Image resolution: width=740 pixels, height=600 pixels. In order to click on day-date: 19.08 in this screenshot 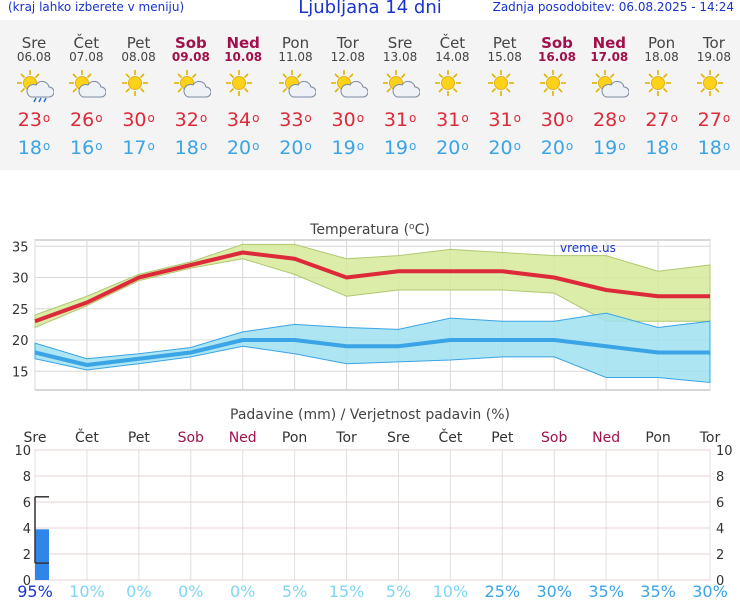, I will do `click(714, 57)`.